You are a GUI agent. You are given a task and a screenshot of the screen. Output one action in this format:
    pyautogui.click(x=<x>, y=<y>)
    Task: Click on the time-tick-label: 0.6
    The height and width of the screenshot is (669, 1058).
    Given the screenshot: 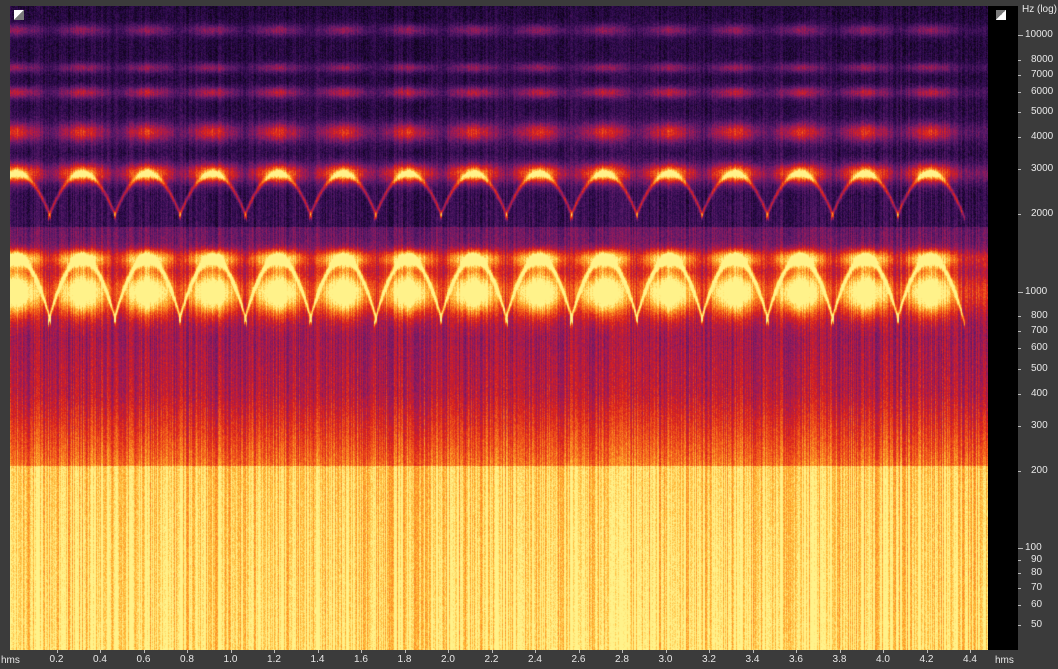 What is the action you would take?
    pyautogui.click(x=143, y=659)
    